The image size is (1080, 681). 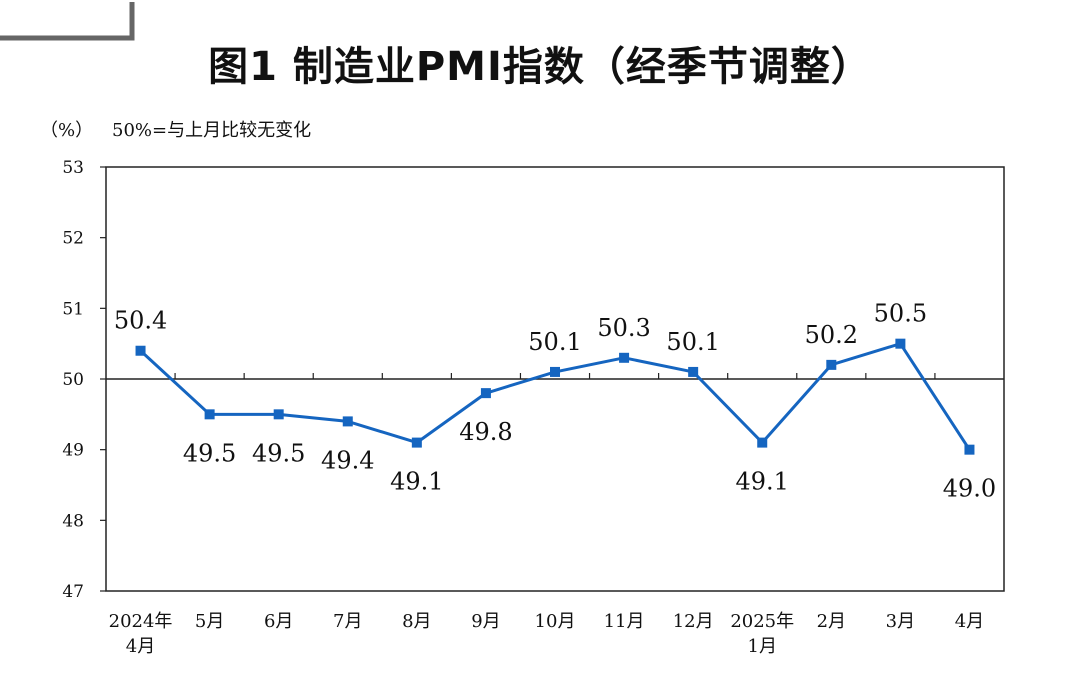 What do you see at coordinates (278, 621) in the screenshot?
I see `x-tick-label: 6月` at bounding box center [278, 621].